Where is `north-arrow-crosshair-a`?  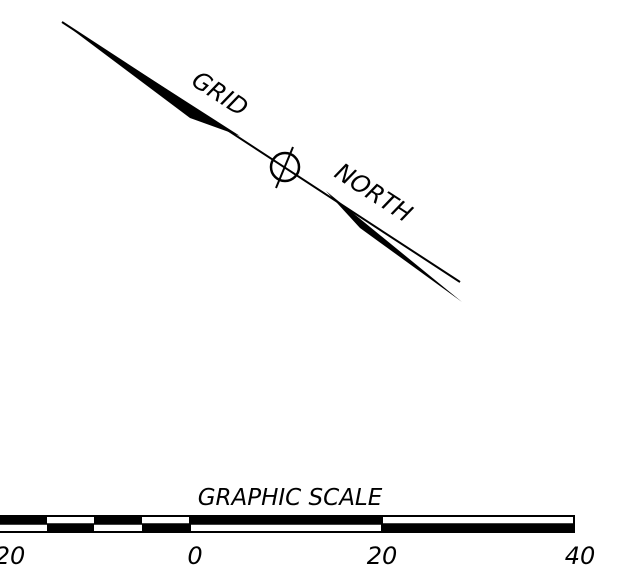
north-arrow-crosshair-a is located at coordinates (284, 167).